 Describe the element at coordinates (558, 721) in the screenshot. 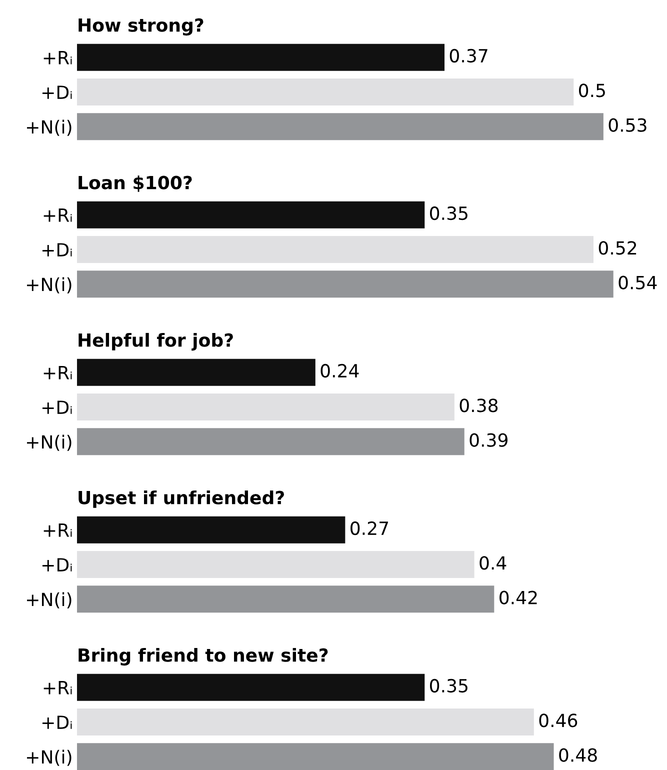

I see `data-label: 0.46` at that location.